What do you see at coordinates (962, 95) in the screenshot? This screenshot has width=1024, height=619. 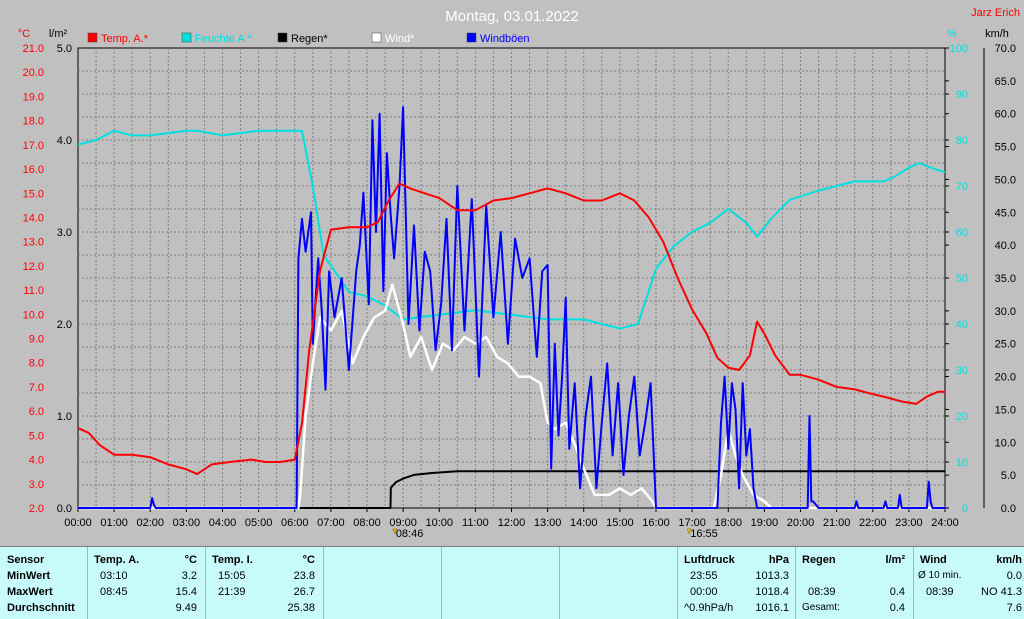 I see `humidity-tick-label: 90` at bounding box center [962, 95].